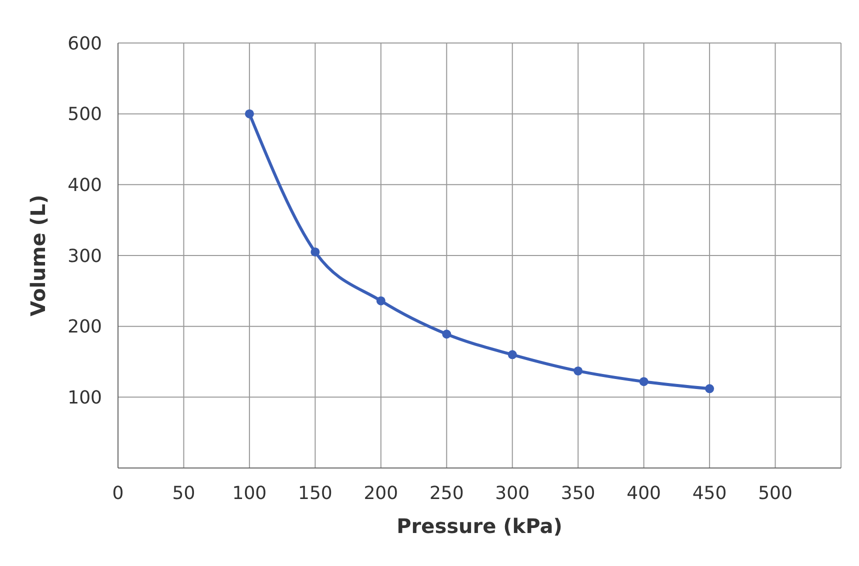 Image resolution: width=859 pixels, height=566 pixels. What do you see at coordinates (85, 115) in the screenshot?
I see `y-tick-label: 500` at bounding box center [85, 115].